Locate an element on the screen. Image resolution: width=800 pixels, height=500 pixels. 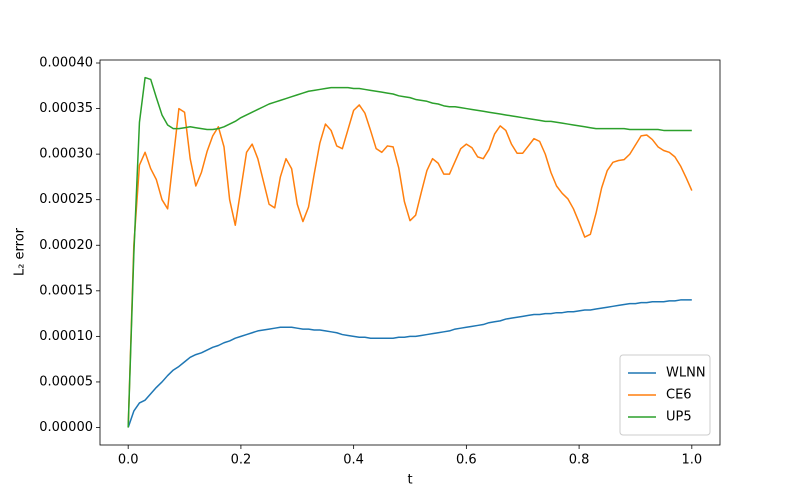
legend-label: WLNN is located at coordinates (686, 373).